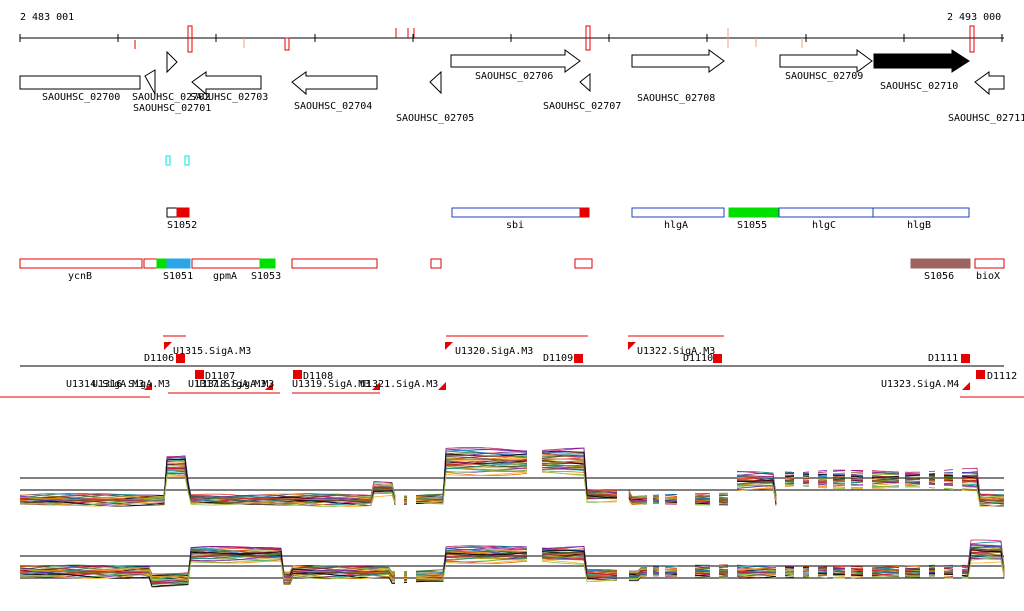 This screenshot has height=611, width=1024. What do you see at coordinates (512, 270) in the screenshot?
I see `feature-track-2: ycnB S1051 gpmA S1053 S1056 bioX` at bounding box center [512, 270].